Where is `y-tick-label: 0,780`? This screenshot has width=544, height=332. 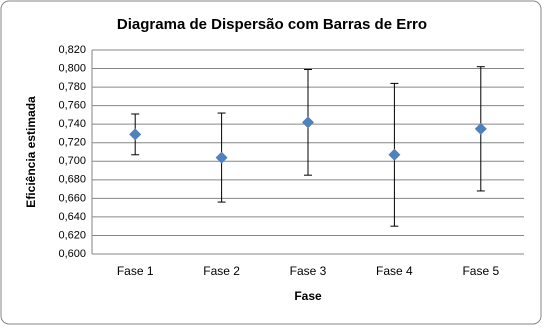
y-tick-label: 0,780 is located at coordinates (72, 87).